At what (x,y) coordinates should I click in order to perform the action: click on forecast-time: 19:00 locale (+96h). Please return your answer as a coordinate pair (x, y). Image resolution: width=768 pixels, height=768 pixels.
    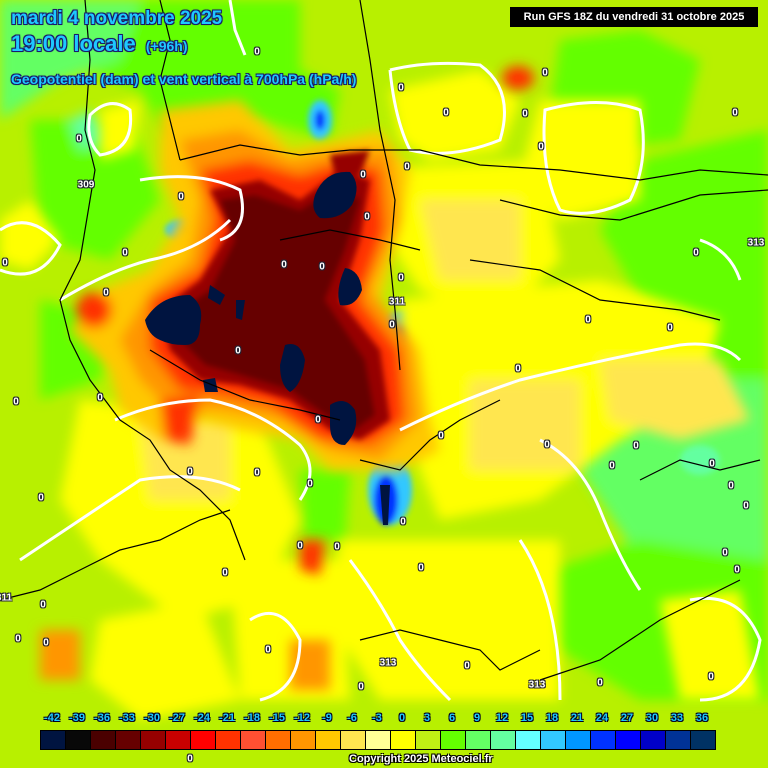
    Looking at the image, I should click on (99, 45).